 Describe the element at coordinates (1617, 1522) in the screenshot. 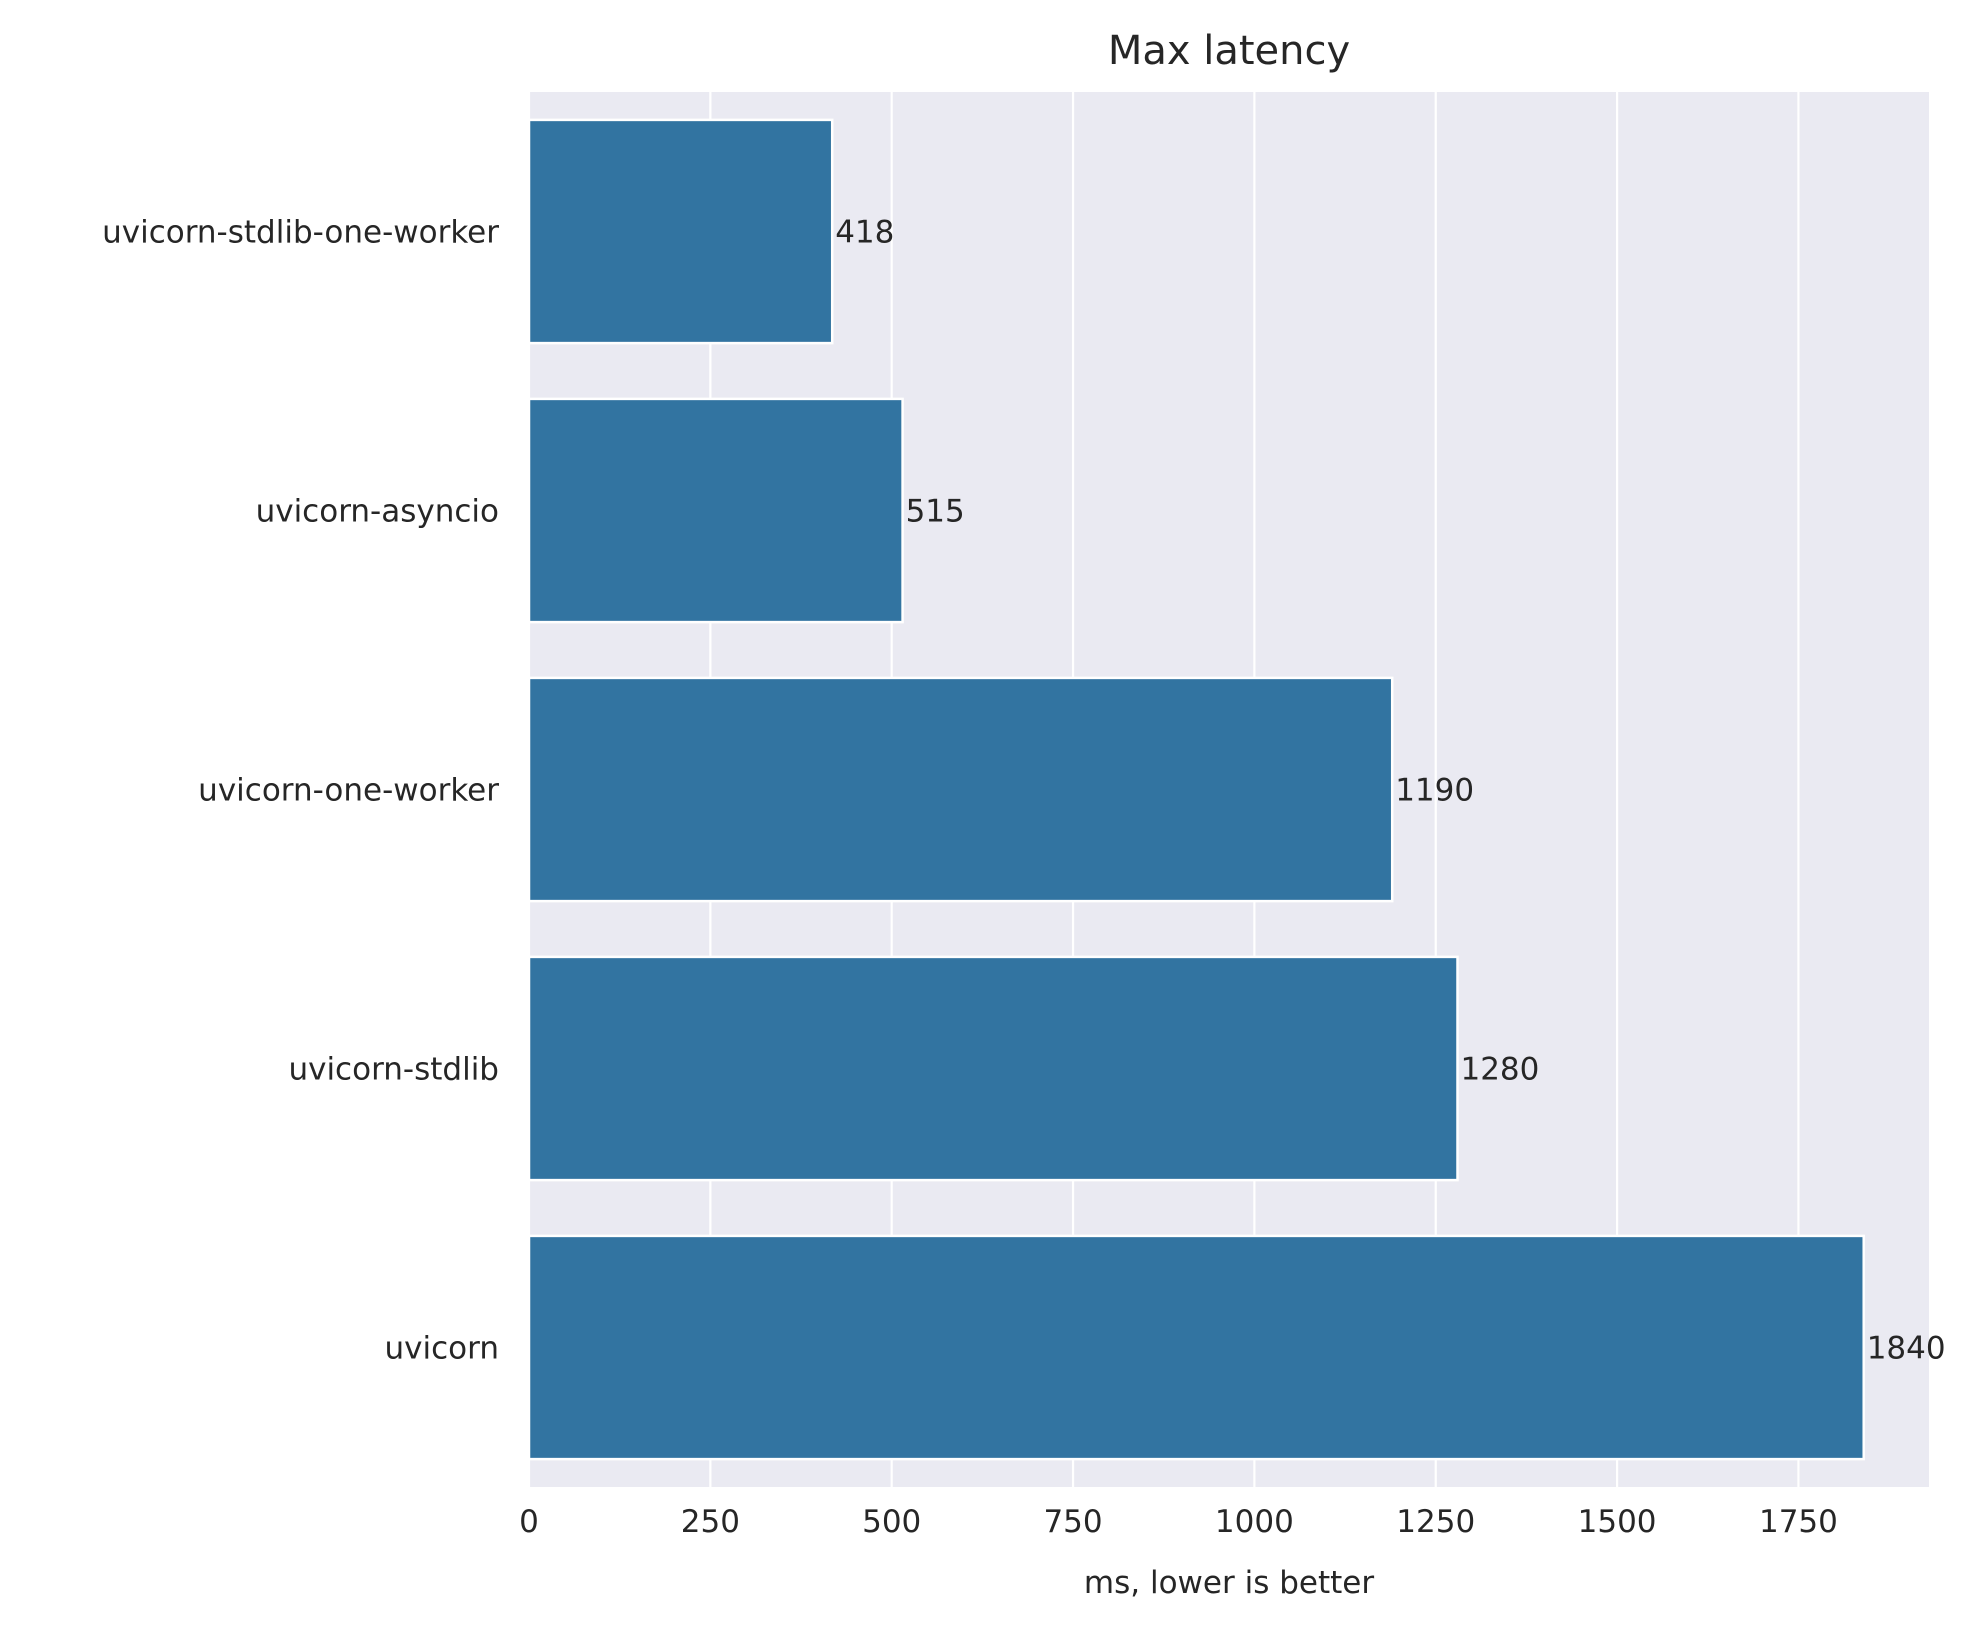

I see `x-tick-label: 1500` at that location.